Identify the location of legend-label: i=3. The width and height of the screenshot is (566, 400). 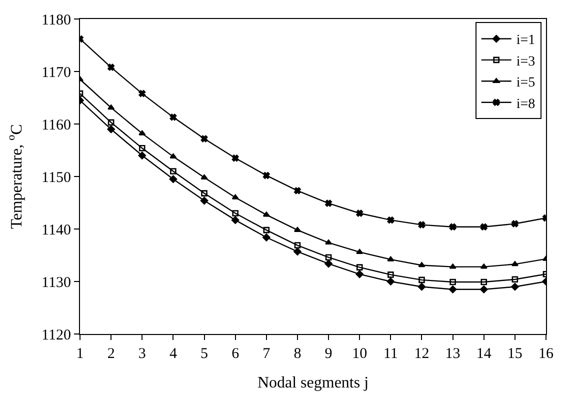
(526, 62).